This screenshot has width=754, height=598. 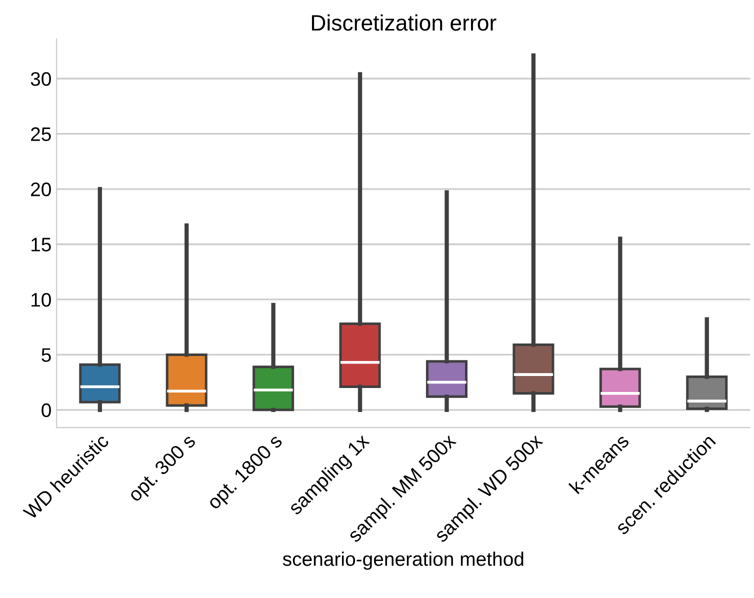 What do you see at coordinates (41, 134) in the screenshot?
I see `y-tick-label: 25` at bounding box center [41, 134].